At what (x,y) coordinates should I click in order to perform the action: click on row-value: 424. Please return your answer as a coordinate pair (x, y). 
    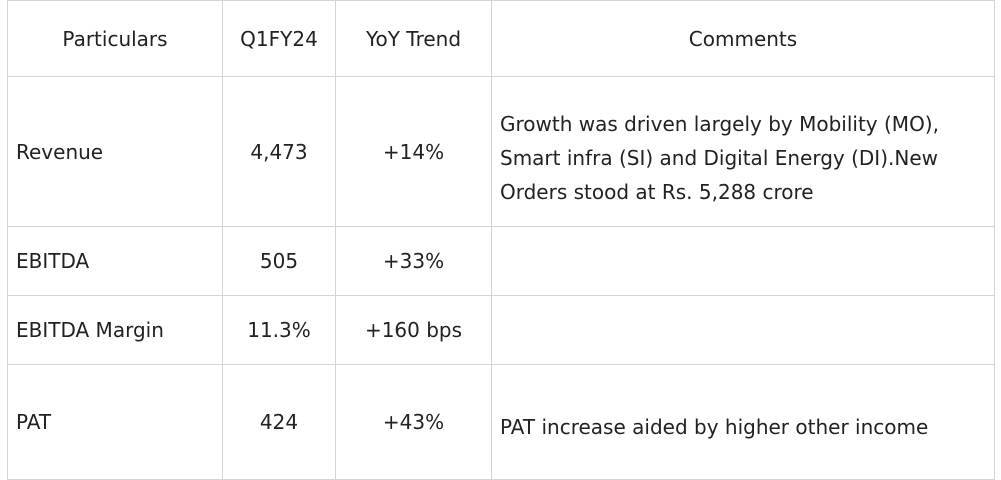
    Looking at the image, I should click on (279, 422).